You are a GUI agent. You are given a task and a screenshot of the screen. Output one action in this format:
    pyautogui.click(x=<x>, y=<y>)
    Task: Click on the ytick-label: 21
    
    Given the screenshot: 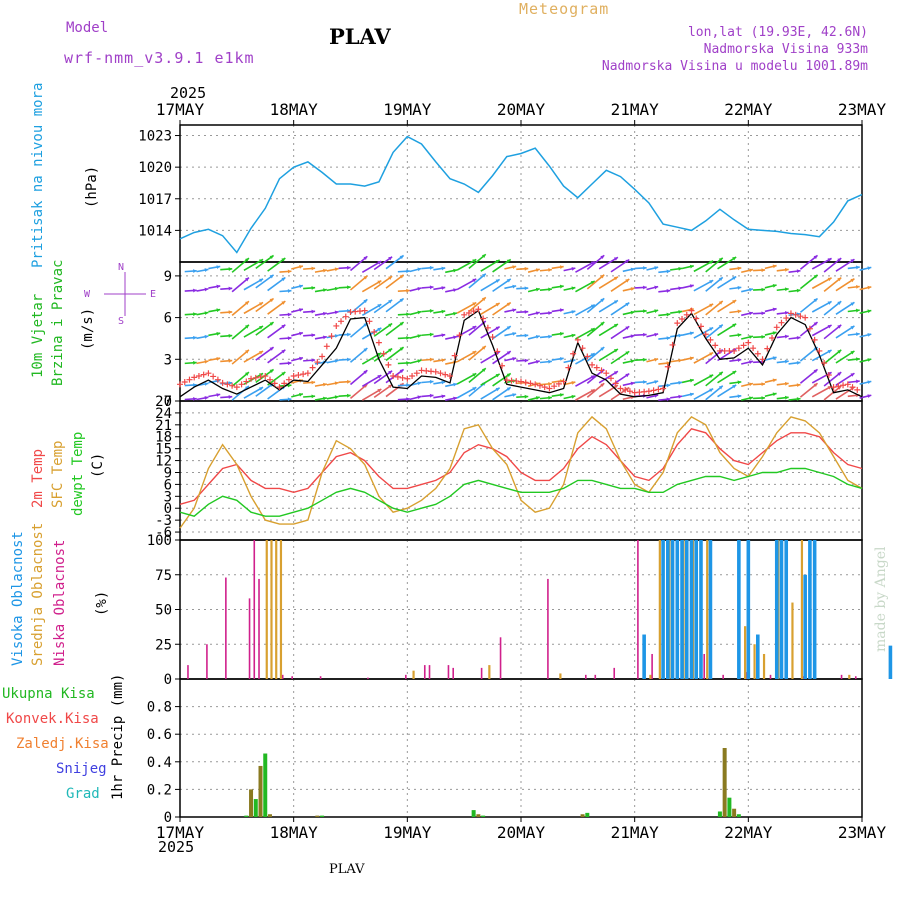 What is the action you would take?
    pyautogui.click(x=163, y=426)
    